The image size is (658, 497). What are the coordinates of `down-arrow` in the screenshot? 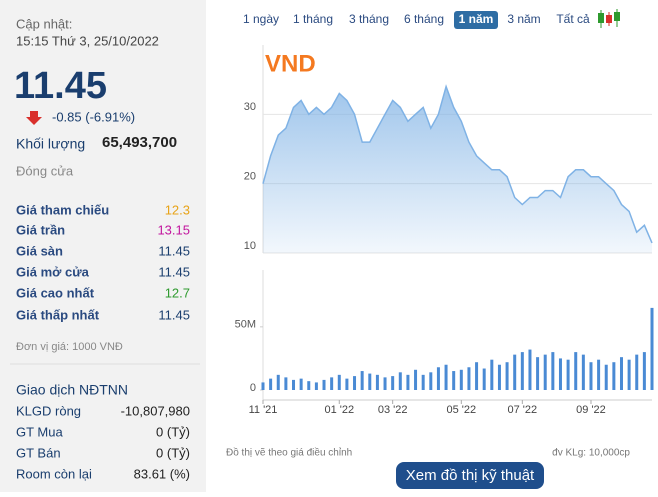 It's located at (34, 118).